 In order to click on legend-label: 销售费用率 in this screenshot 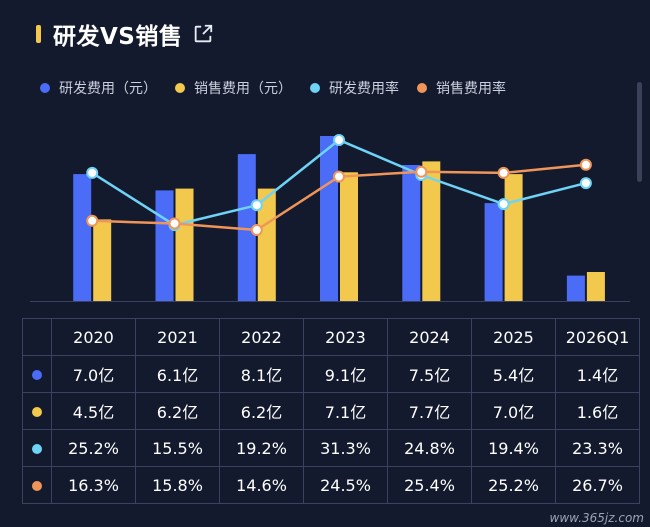, I will do `click(471, 89)`.